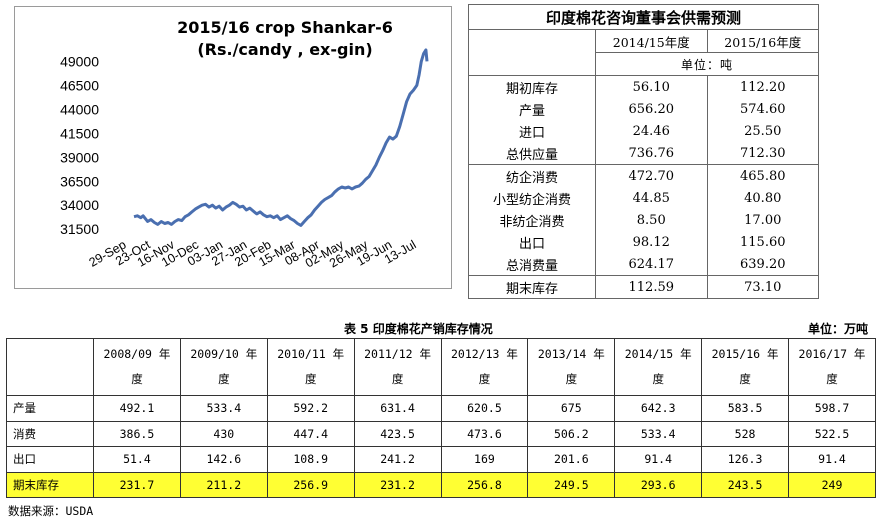 This screenshot has width=881, height=521. I want to click on sd-row-value: 40.80, so click(762, 198).